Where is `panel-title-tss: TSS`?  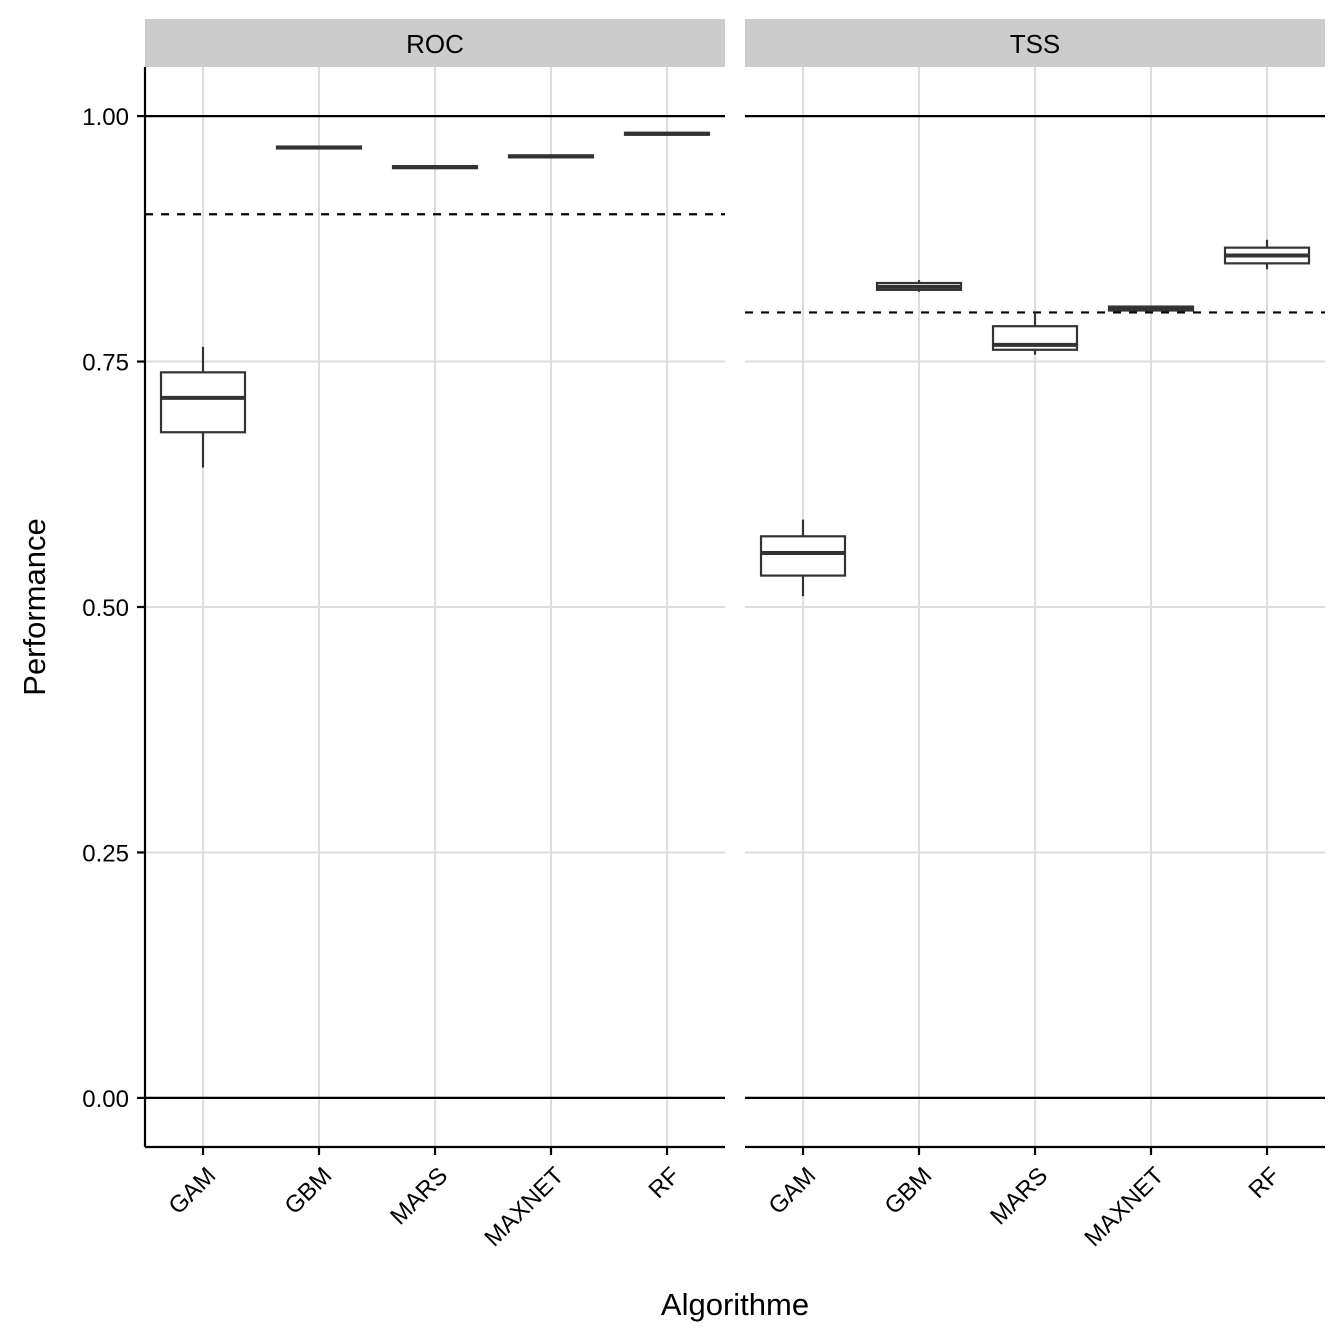
panel-title-tss: TSS is located at coordinates (1035, 44).